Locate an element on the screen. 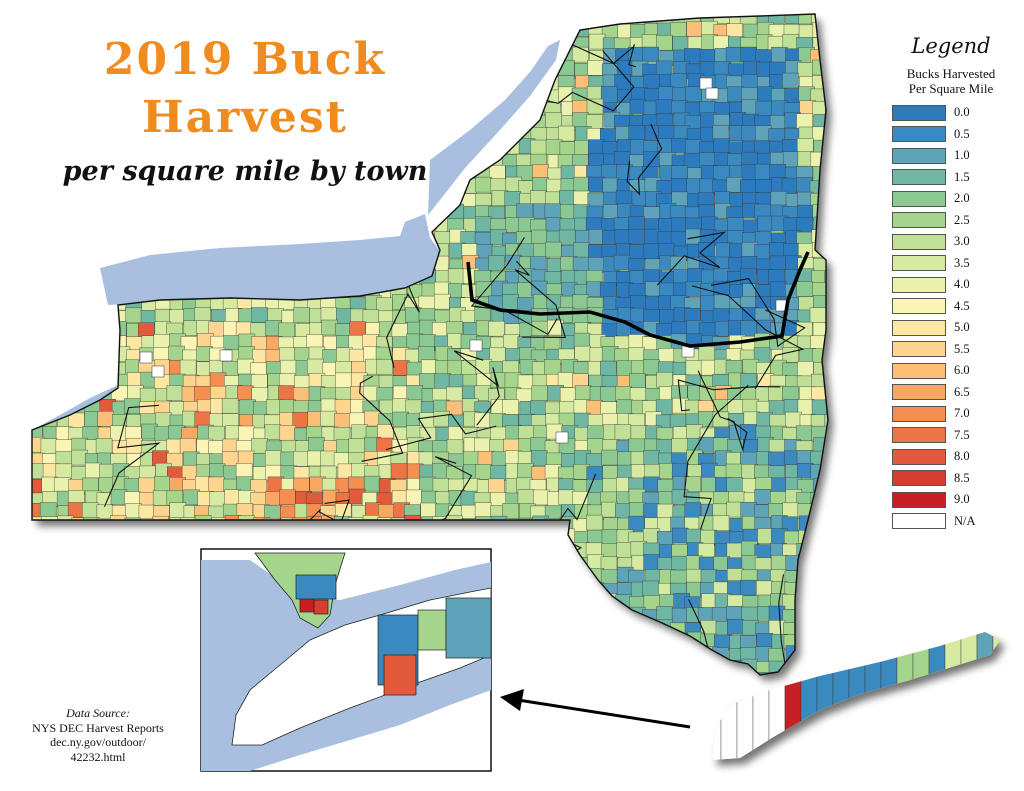 This screenshot has height=791, width=1024. inset-town-cell is located at coordinates (400, 675).